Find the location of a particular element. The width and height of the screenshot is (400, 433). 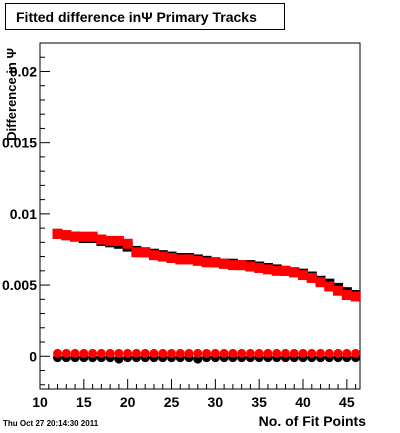

x-tick-label: 40 is located at coordinates (303, 402).